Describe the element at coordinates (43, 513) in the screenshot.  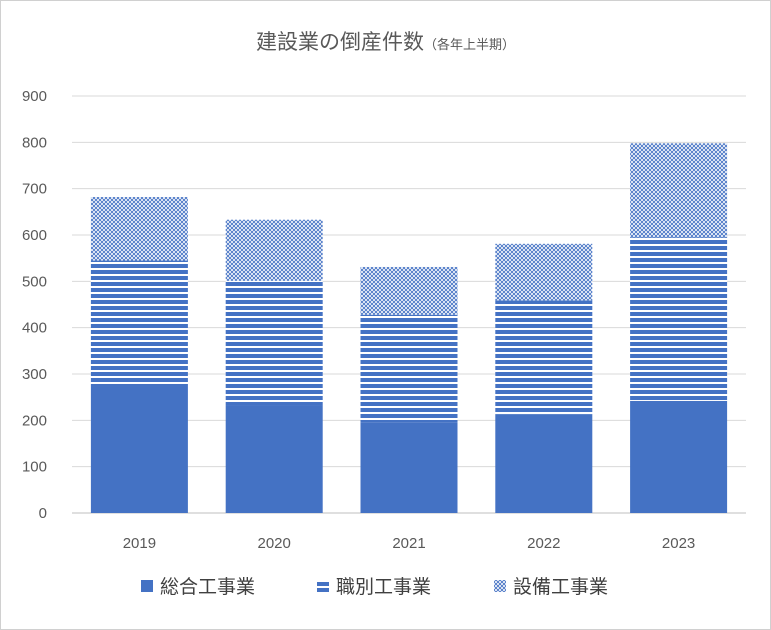
I see `y-tick-label: 0` at that location.